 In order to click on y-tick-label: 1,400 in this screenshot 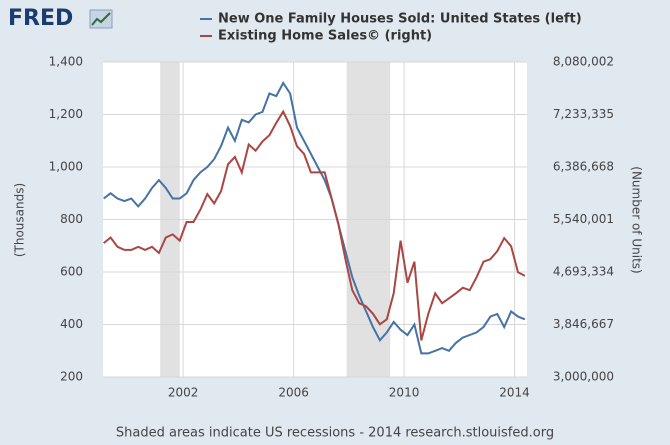, I will do `click(66, 62)`.